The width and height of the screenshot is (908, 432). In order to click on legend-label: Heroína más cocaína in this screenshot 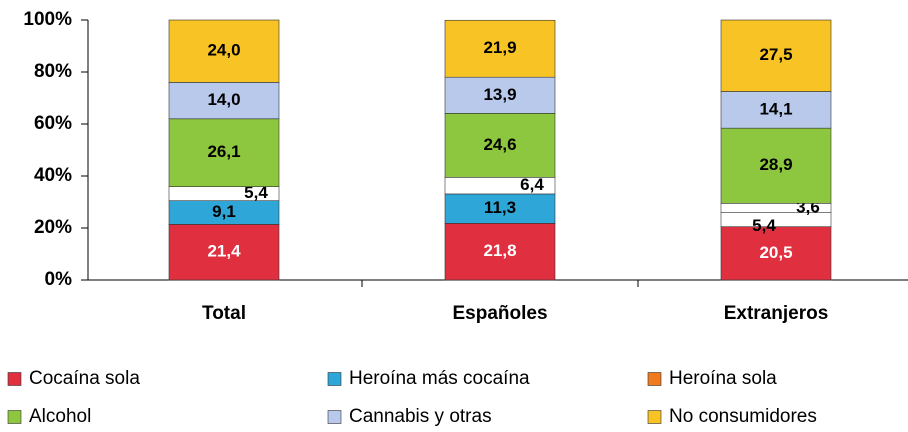, I will do `click(439, 378)`.